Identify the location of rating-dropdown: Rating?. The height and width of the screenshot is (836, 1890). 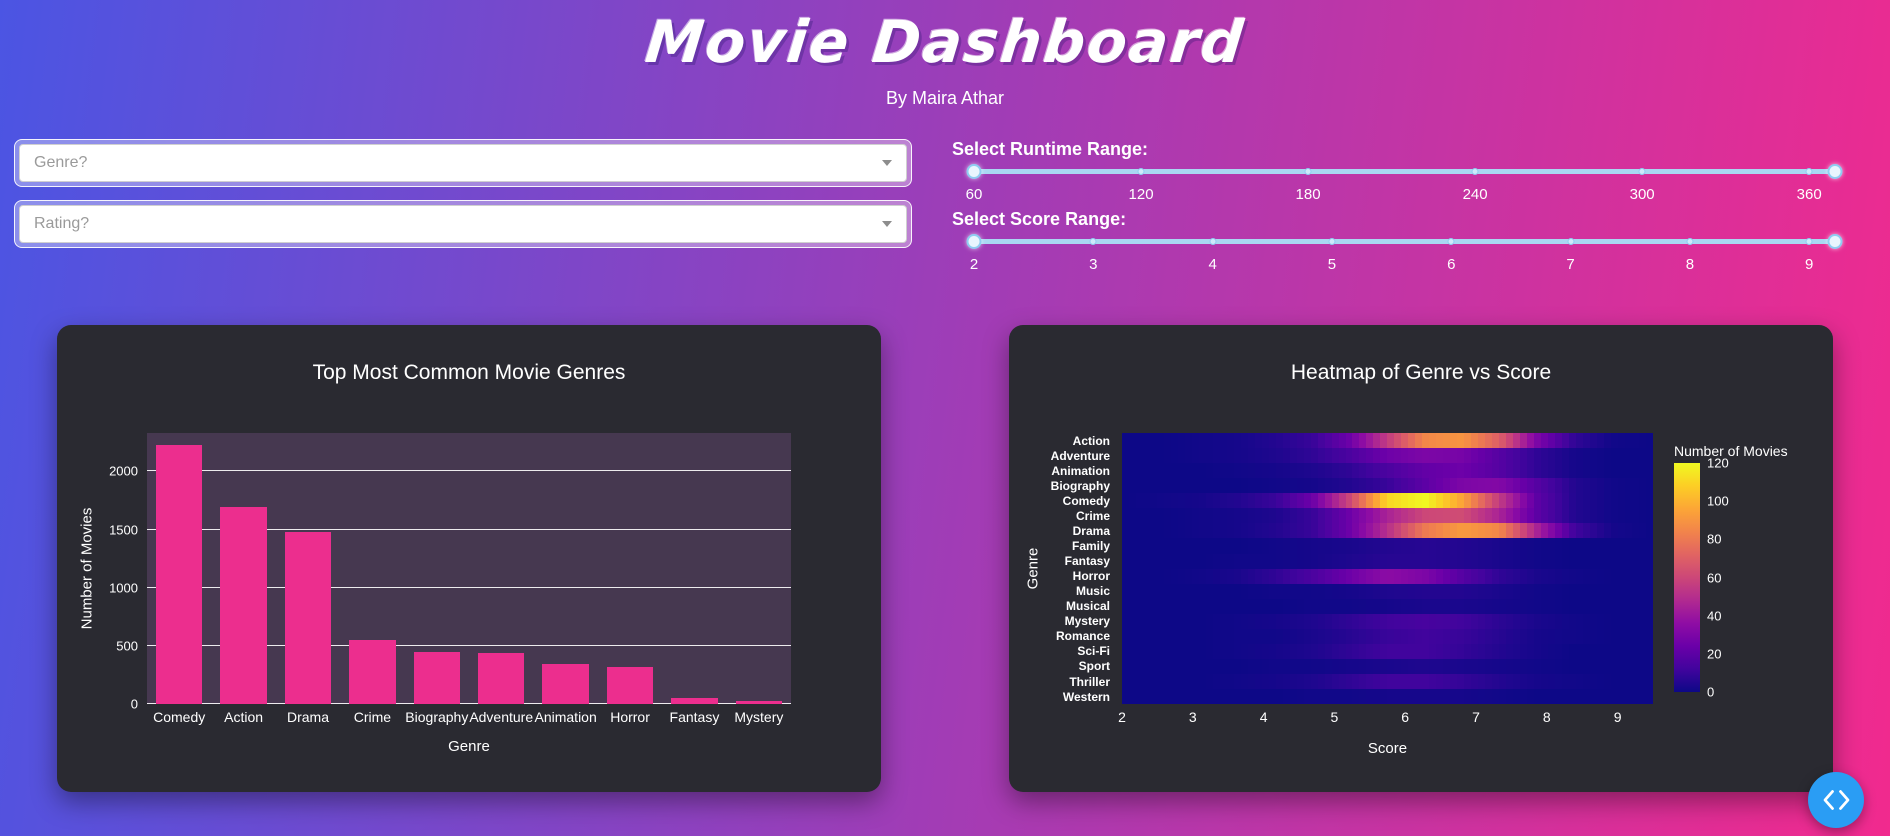
(463, 224).